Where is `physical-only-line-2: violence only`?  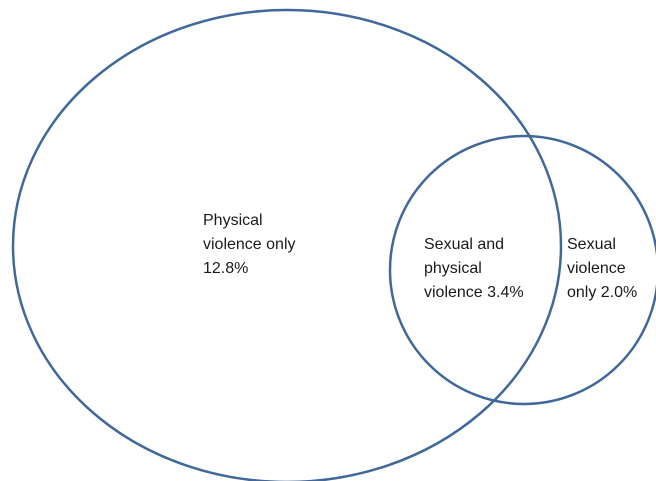 physical-only-line-2: violence only is located at coordinates (249, 244).